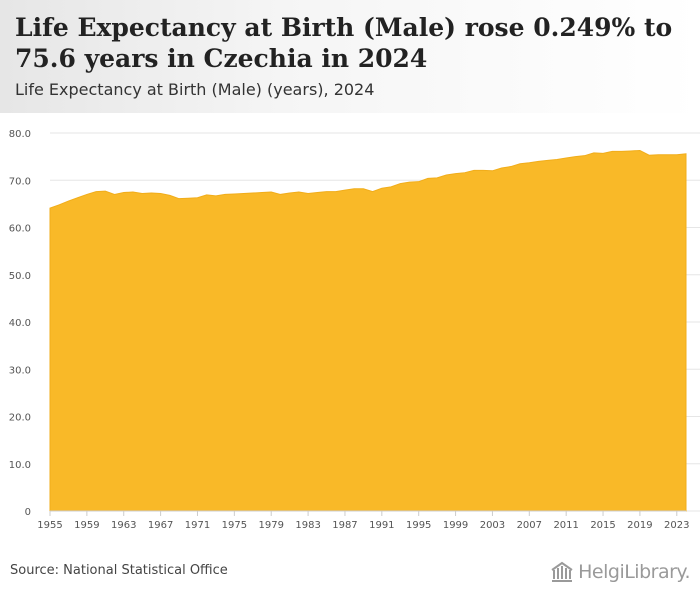  Describe the element at coordinates (529, 525) in the screenshot. I see `x-tick-label: 2007` at that location.